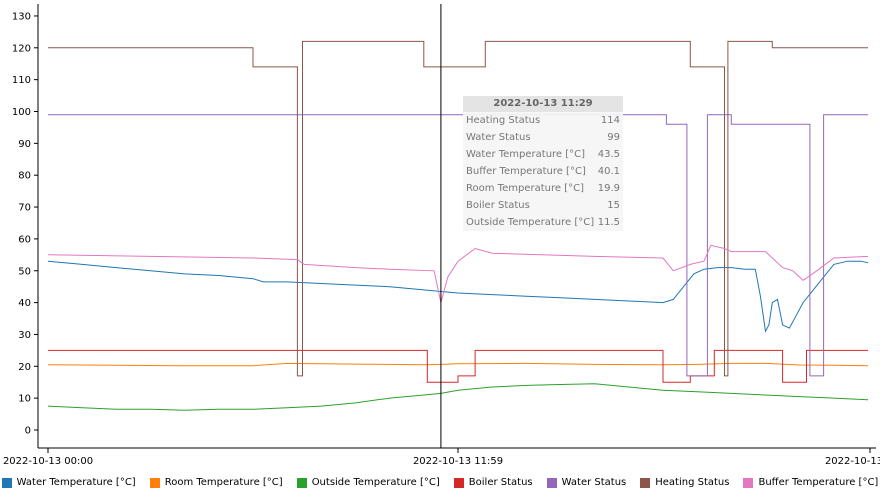  I want to click on x-tick-label: 2022-10-13 11:59, so click(458, 461).